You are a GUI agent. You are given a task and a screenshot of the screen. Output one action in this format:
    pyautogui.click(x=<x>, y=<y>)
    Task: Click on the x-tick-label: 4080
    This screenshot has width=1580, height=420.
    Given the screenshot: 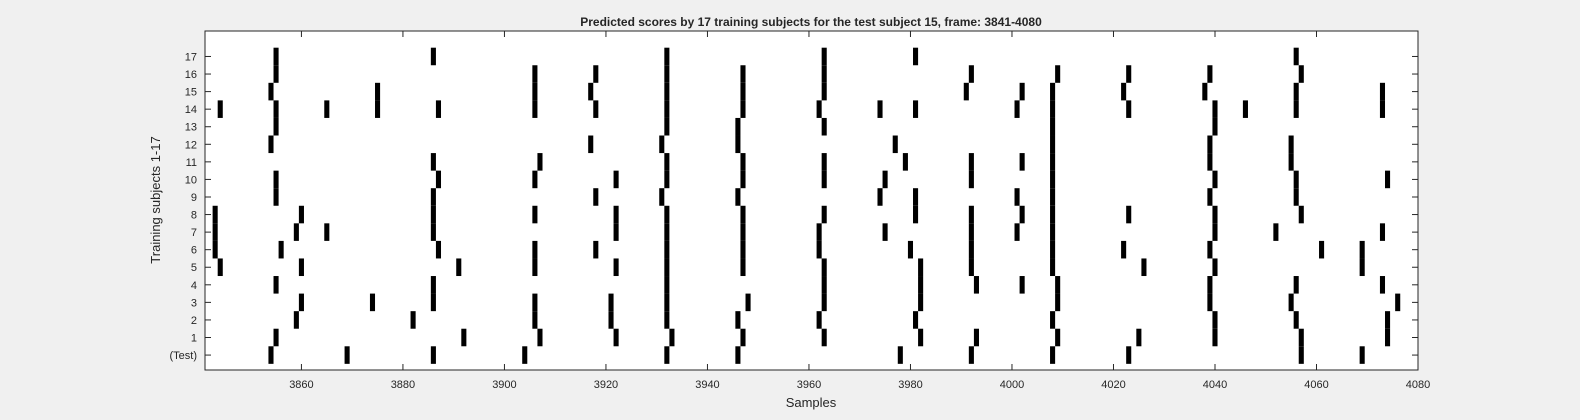 What is the action you would take?
    pyautogui.click(x=1418, y=385)
    